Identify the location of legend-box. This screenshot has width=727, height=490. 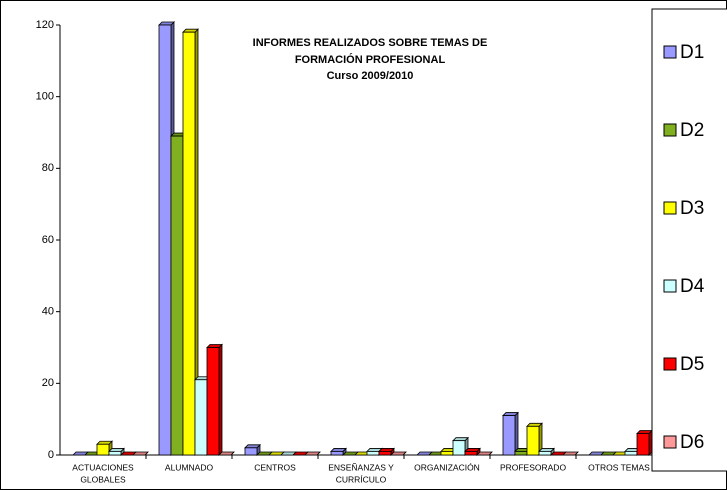
(689, 240).